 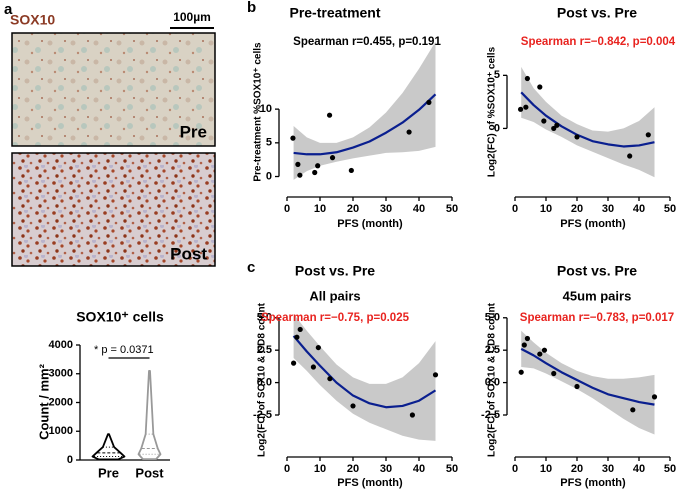 I want to click on annotation: * p = 0.0371, so click(x=124, y=350).